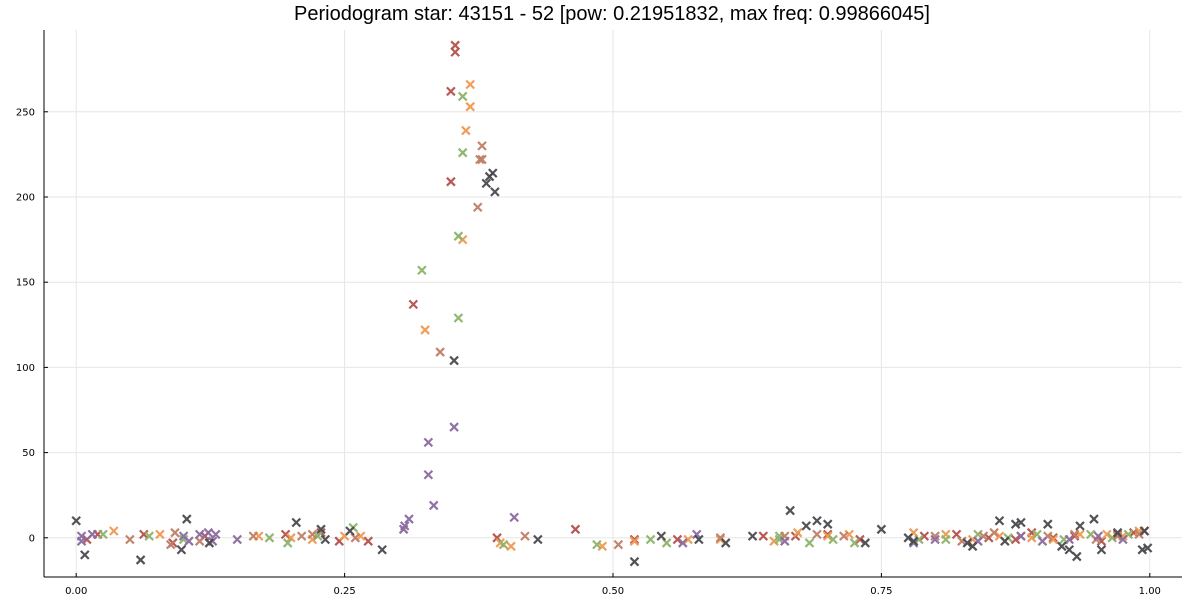  What do you see at coordinates (344, 591) in the screenshot?
I see `x-tick-label: 0.25` at bounding box center [344, 591].